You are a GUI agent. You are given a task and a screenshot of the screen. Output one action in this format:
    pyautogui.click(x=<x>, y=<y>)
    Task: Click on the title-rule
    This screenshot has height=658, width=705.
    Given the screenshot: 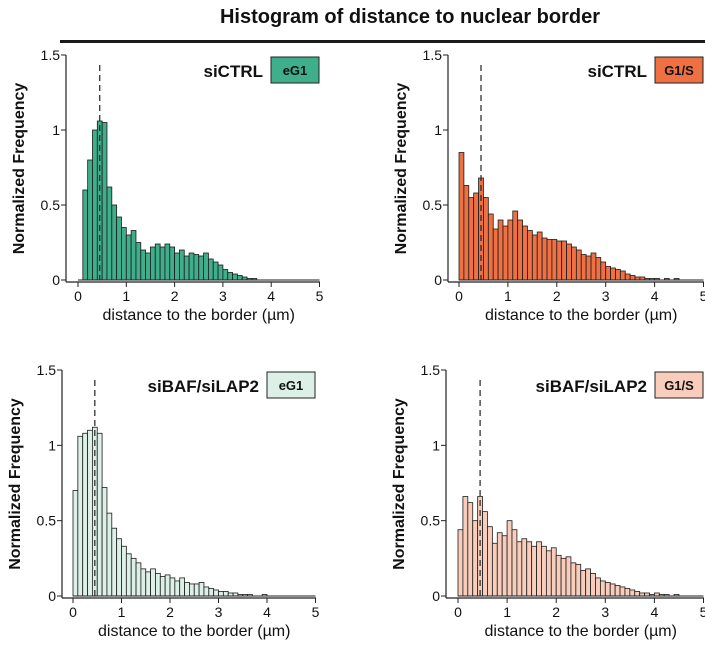 What is the action you would take?
    pyautogui.click(x=382, y=41)
    